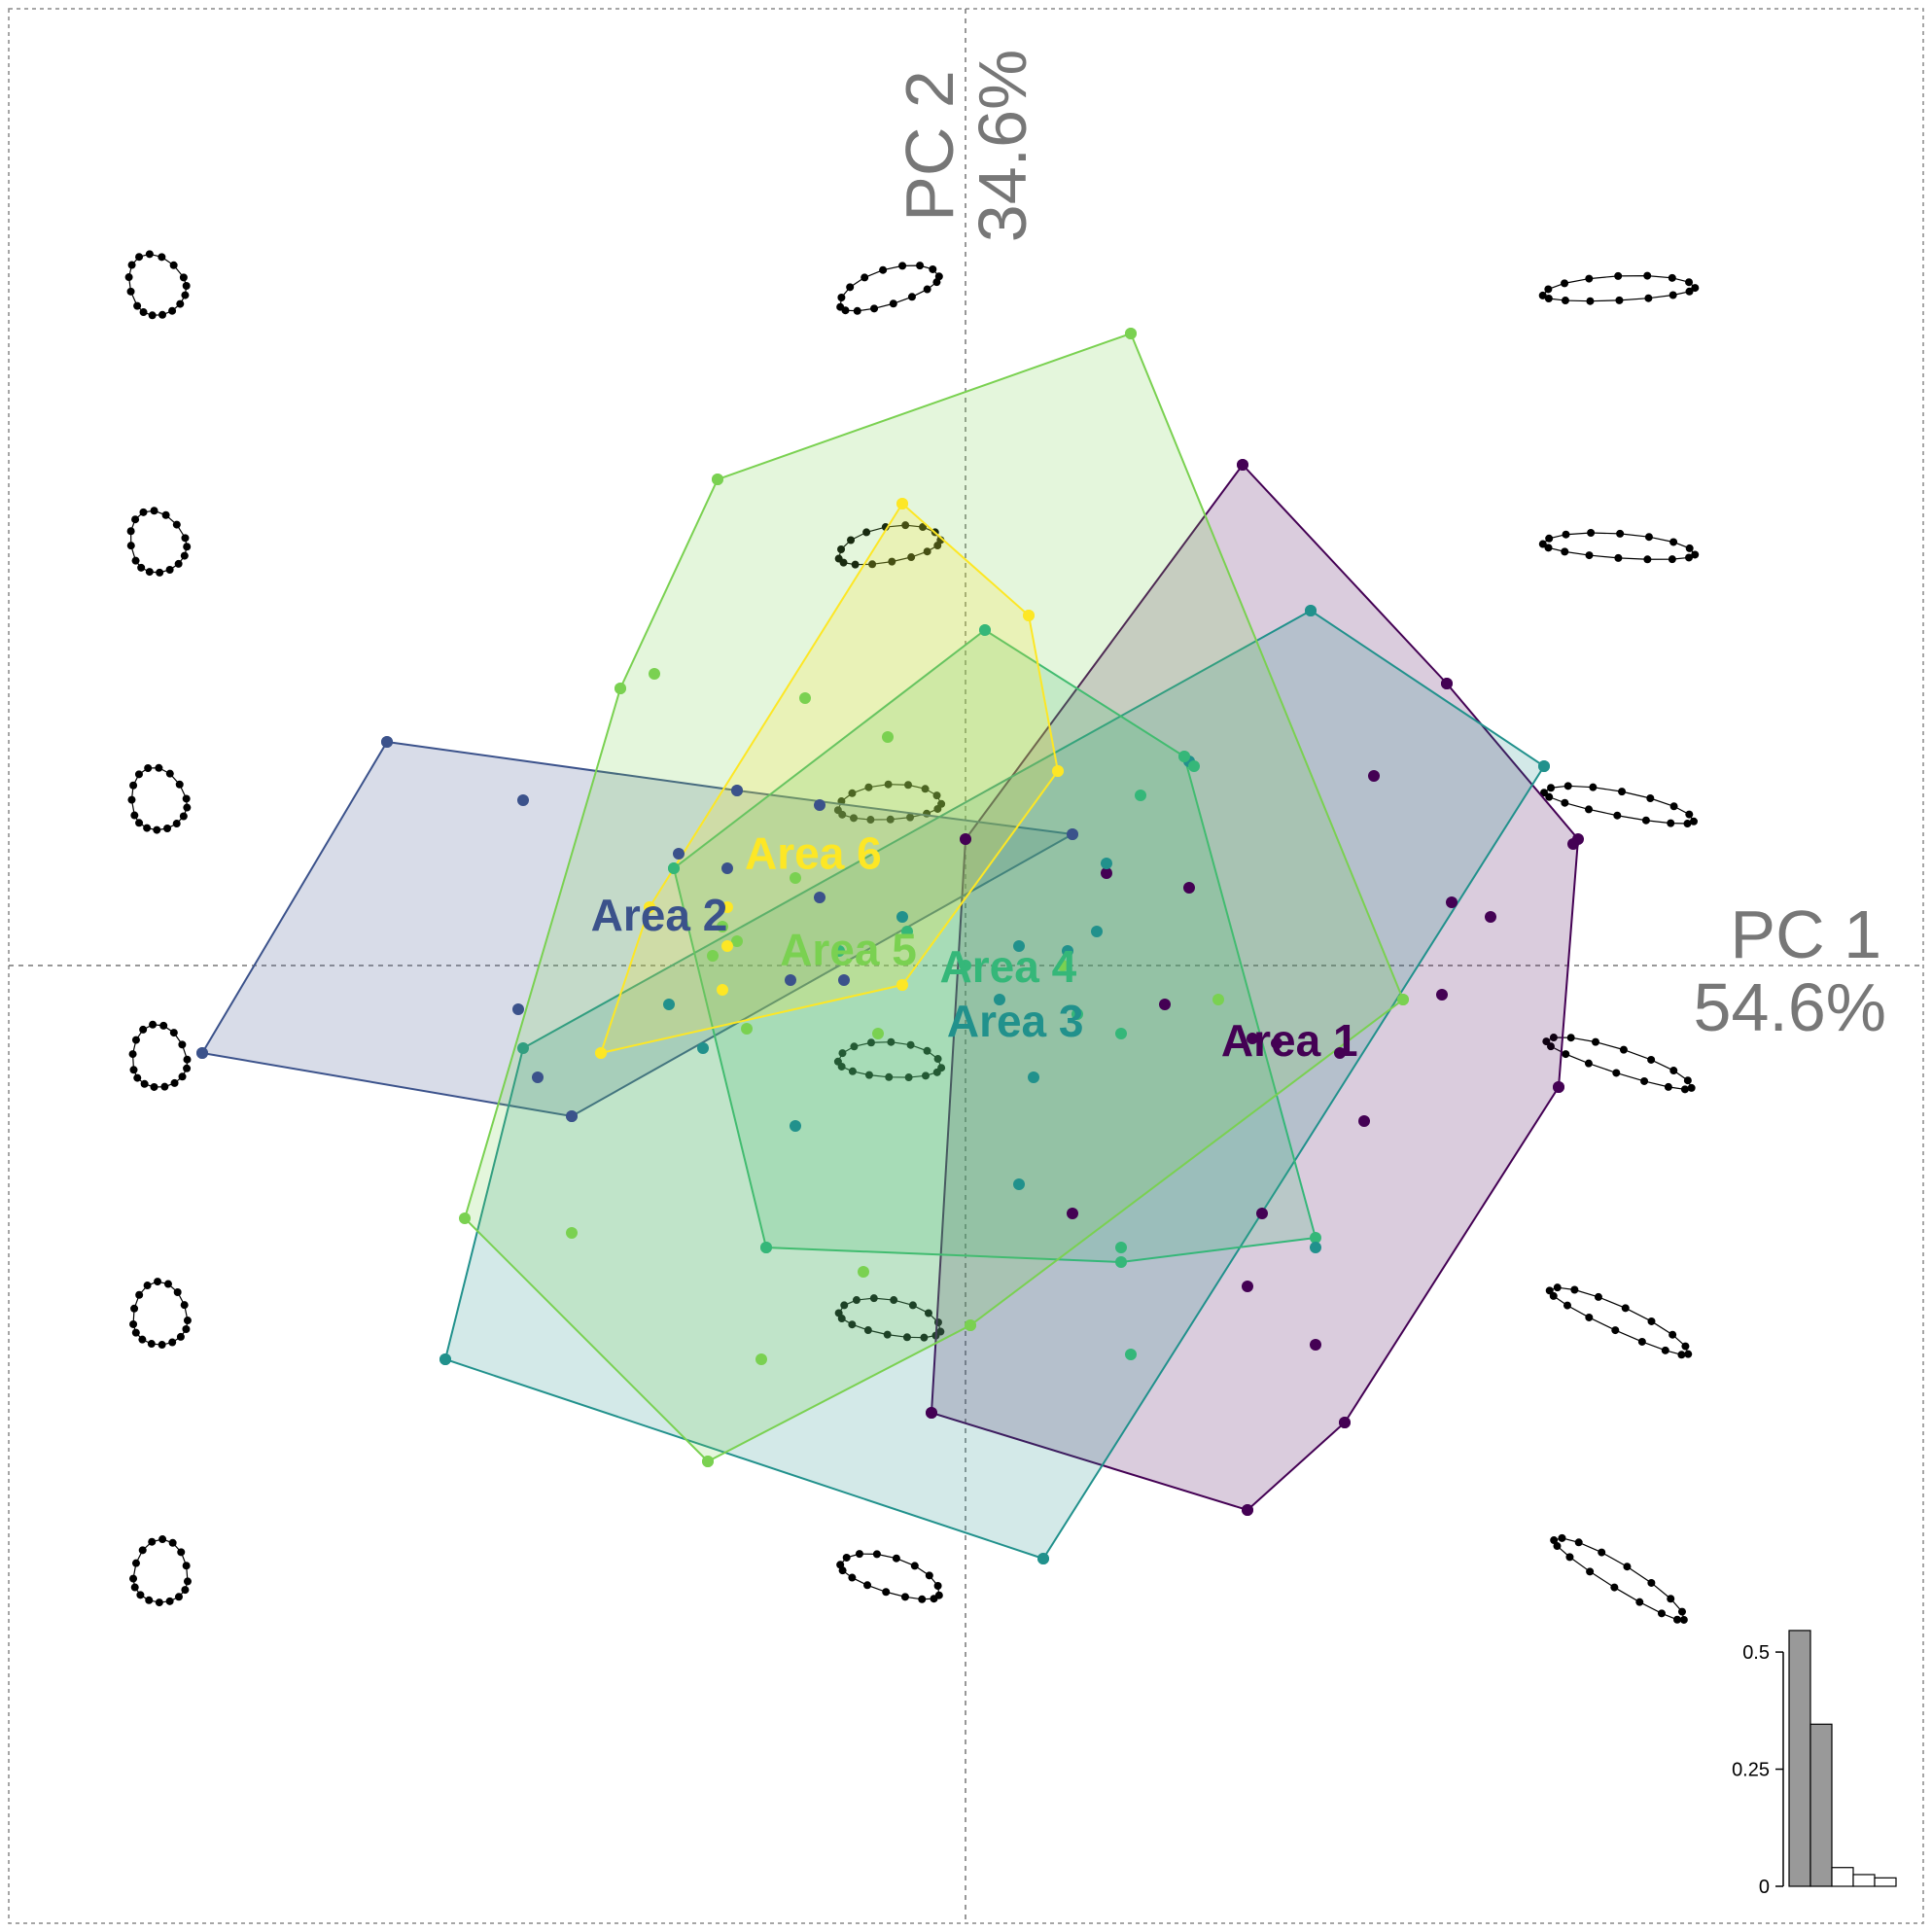 Image resolution: width=1932 pixels, height=1932 pixels. Describe the element at coordinates (1806, 934) in the screenshot. I see `pc1-axis-title: PC 1` at that location.